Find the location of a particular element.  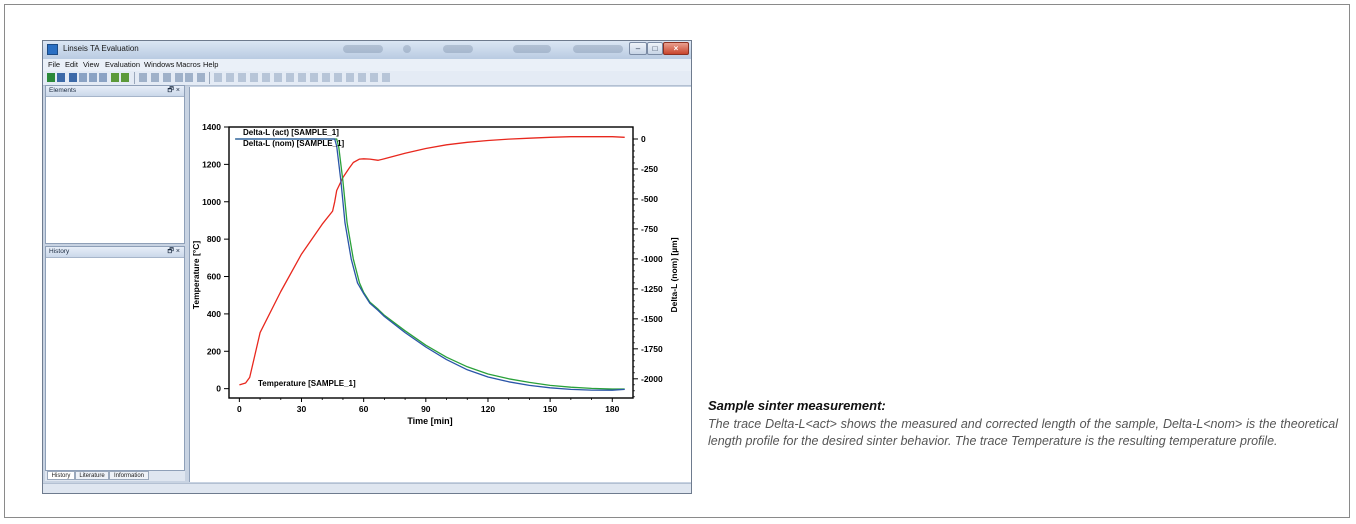

y-right-tick-label: -1500 is located at coordinates (652, 319).